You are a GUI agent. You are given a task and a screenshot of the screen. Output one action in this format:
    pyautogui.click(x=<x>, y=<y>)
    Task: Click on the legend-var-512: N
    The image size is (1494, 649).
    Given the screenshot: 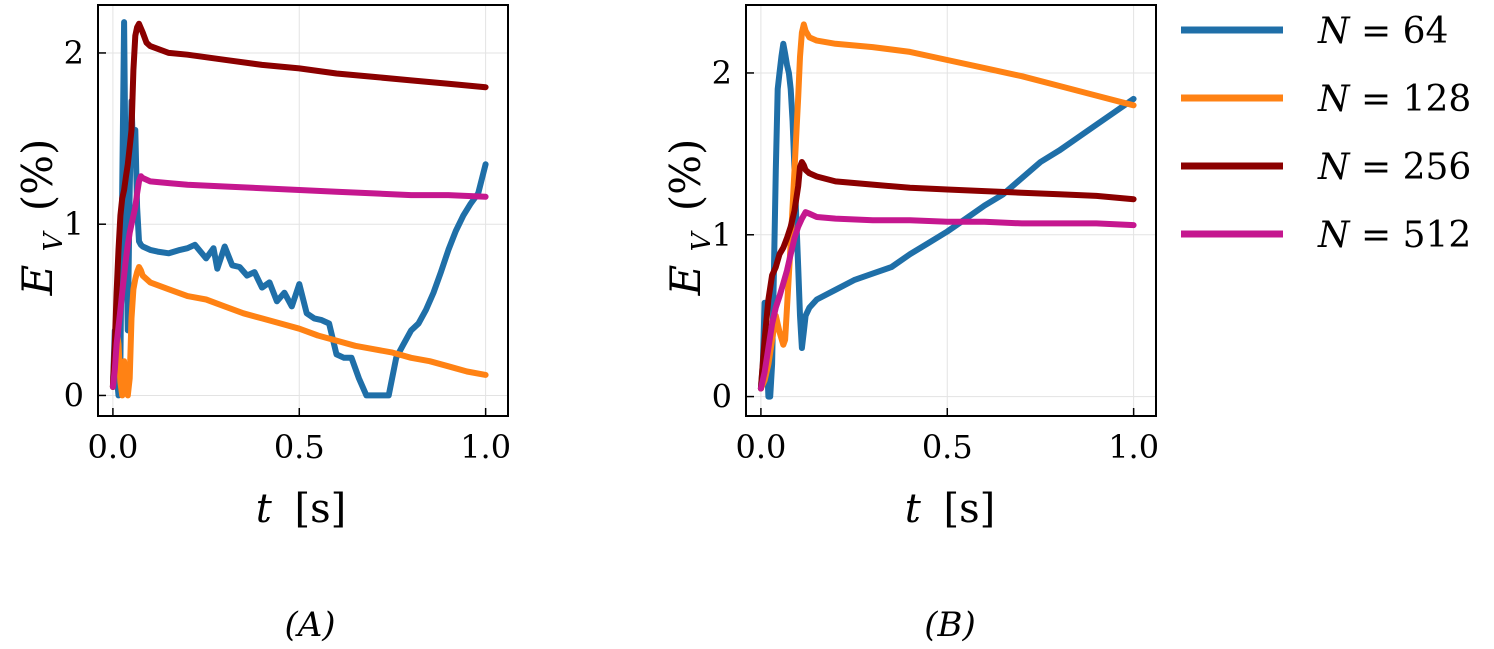 What is the action you would take?
    pyautogui.click(x=1334, y=235)
    